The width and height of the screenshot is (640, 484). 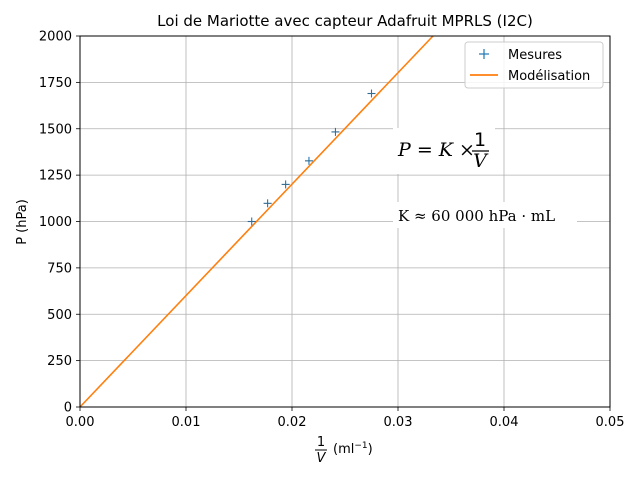 I want to click on legend-label-modelisation: Modélisation, so click(x=549, y=76).